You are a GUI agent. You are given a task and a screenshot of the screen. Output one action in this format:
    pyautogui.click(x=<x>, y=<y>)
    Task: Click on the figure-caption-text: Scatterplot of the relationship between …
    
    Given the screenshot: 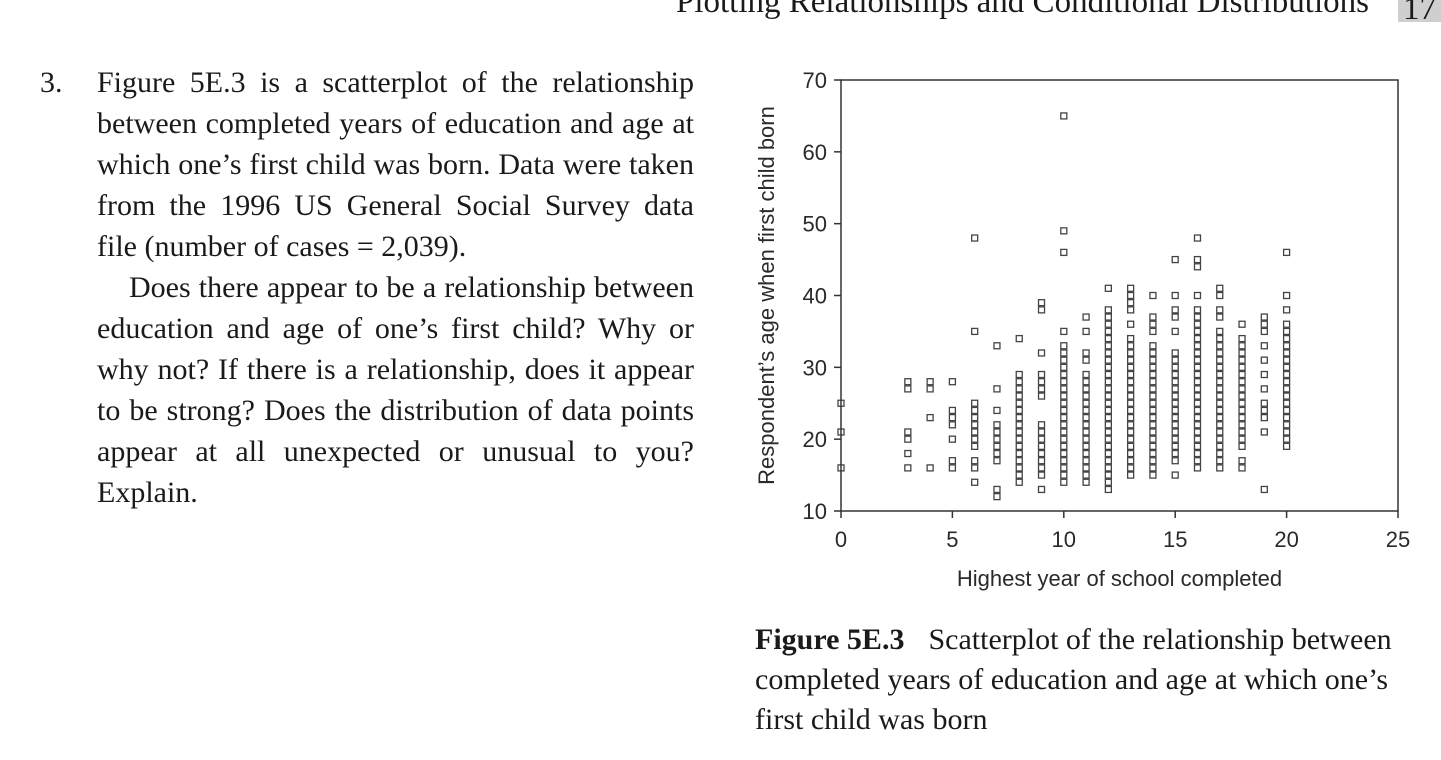 What is the action you would take?
    pyautogui.click(x=1073, y=679)
    